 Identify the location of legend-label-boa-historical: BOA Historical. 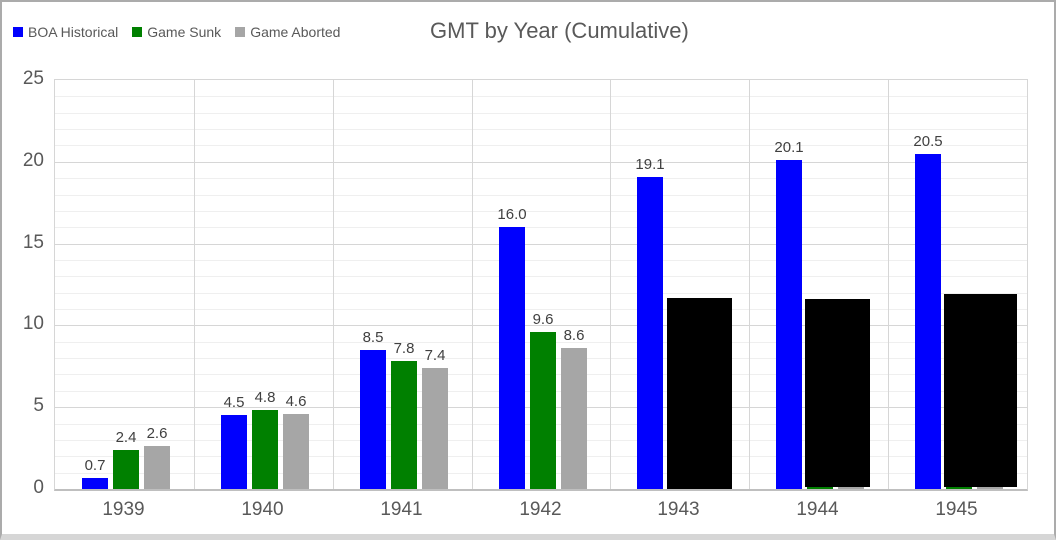
(73, 32).